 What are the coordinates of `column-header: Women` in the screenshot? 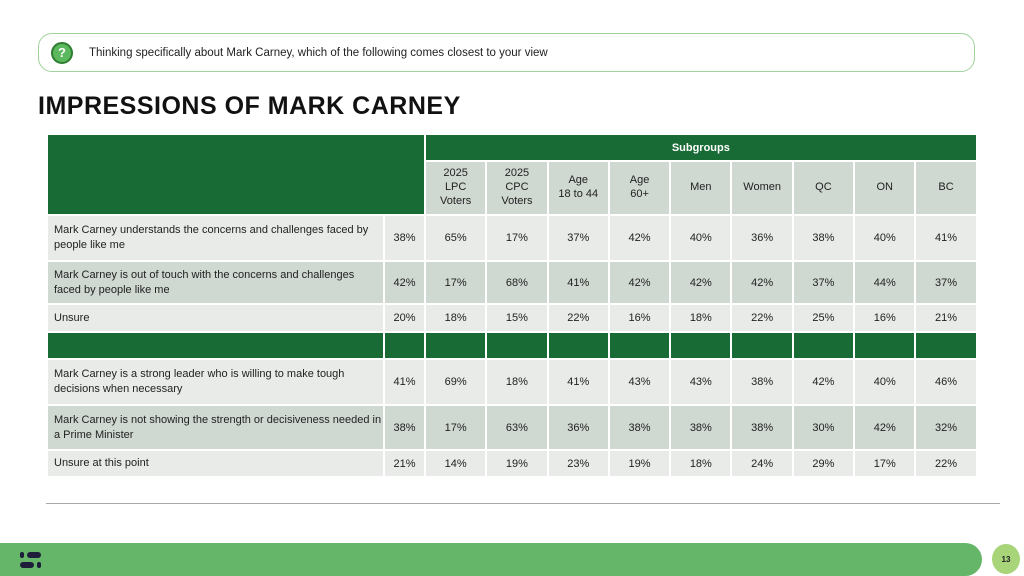 It's located at (762, 188).